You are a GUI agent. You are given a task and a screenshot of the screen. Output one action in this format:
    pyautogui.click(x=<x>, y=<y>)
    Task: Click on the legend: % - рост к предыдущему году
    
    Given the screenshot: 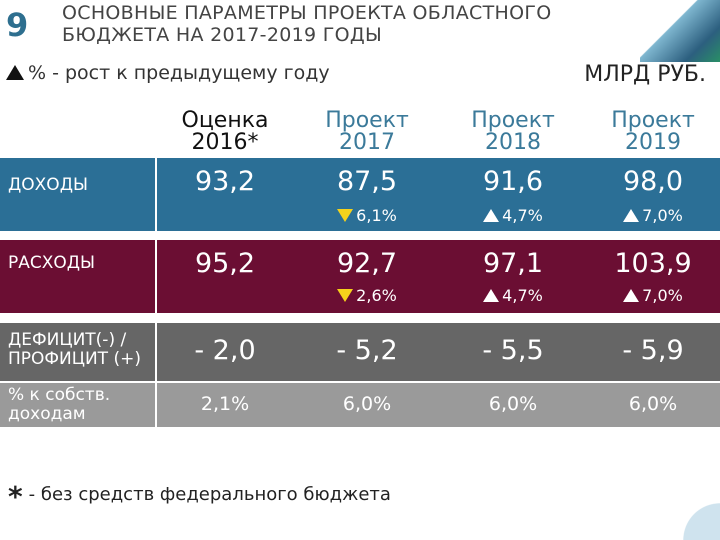 What is the action you would take?
    pyautogui.click(x=168, y=73)
    